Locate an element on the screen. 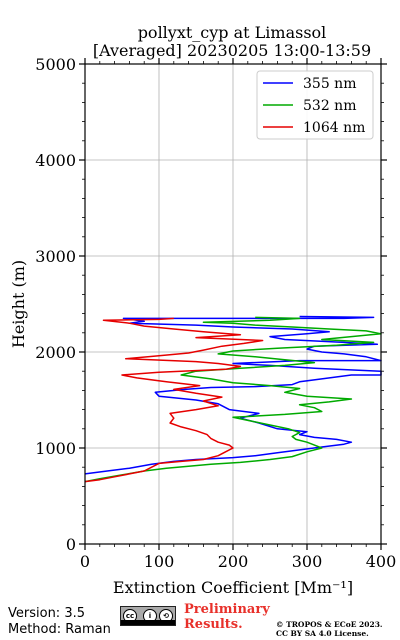 Image resolution: width=400 pixels, height=640 pixels. y-tick-label: 3000 is located at coordinates (55, 256).